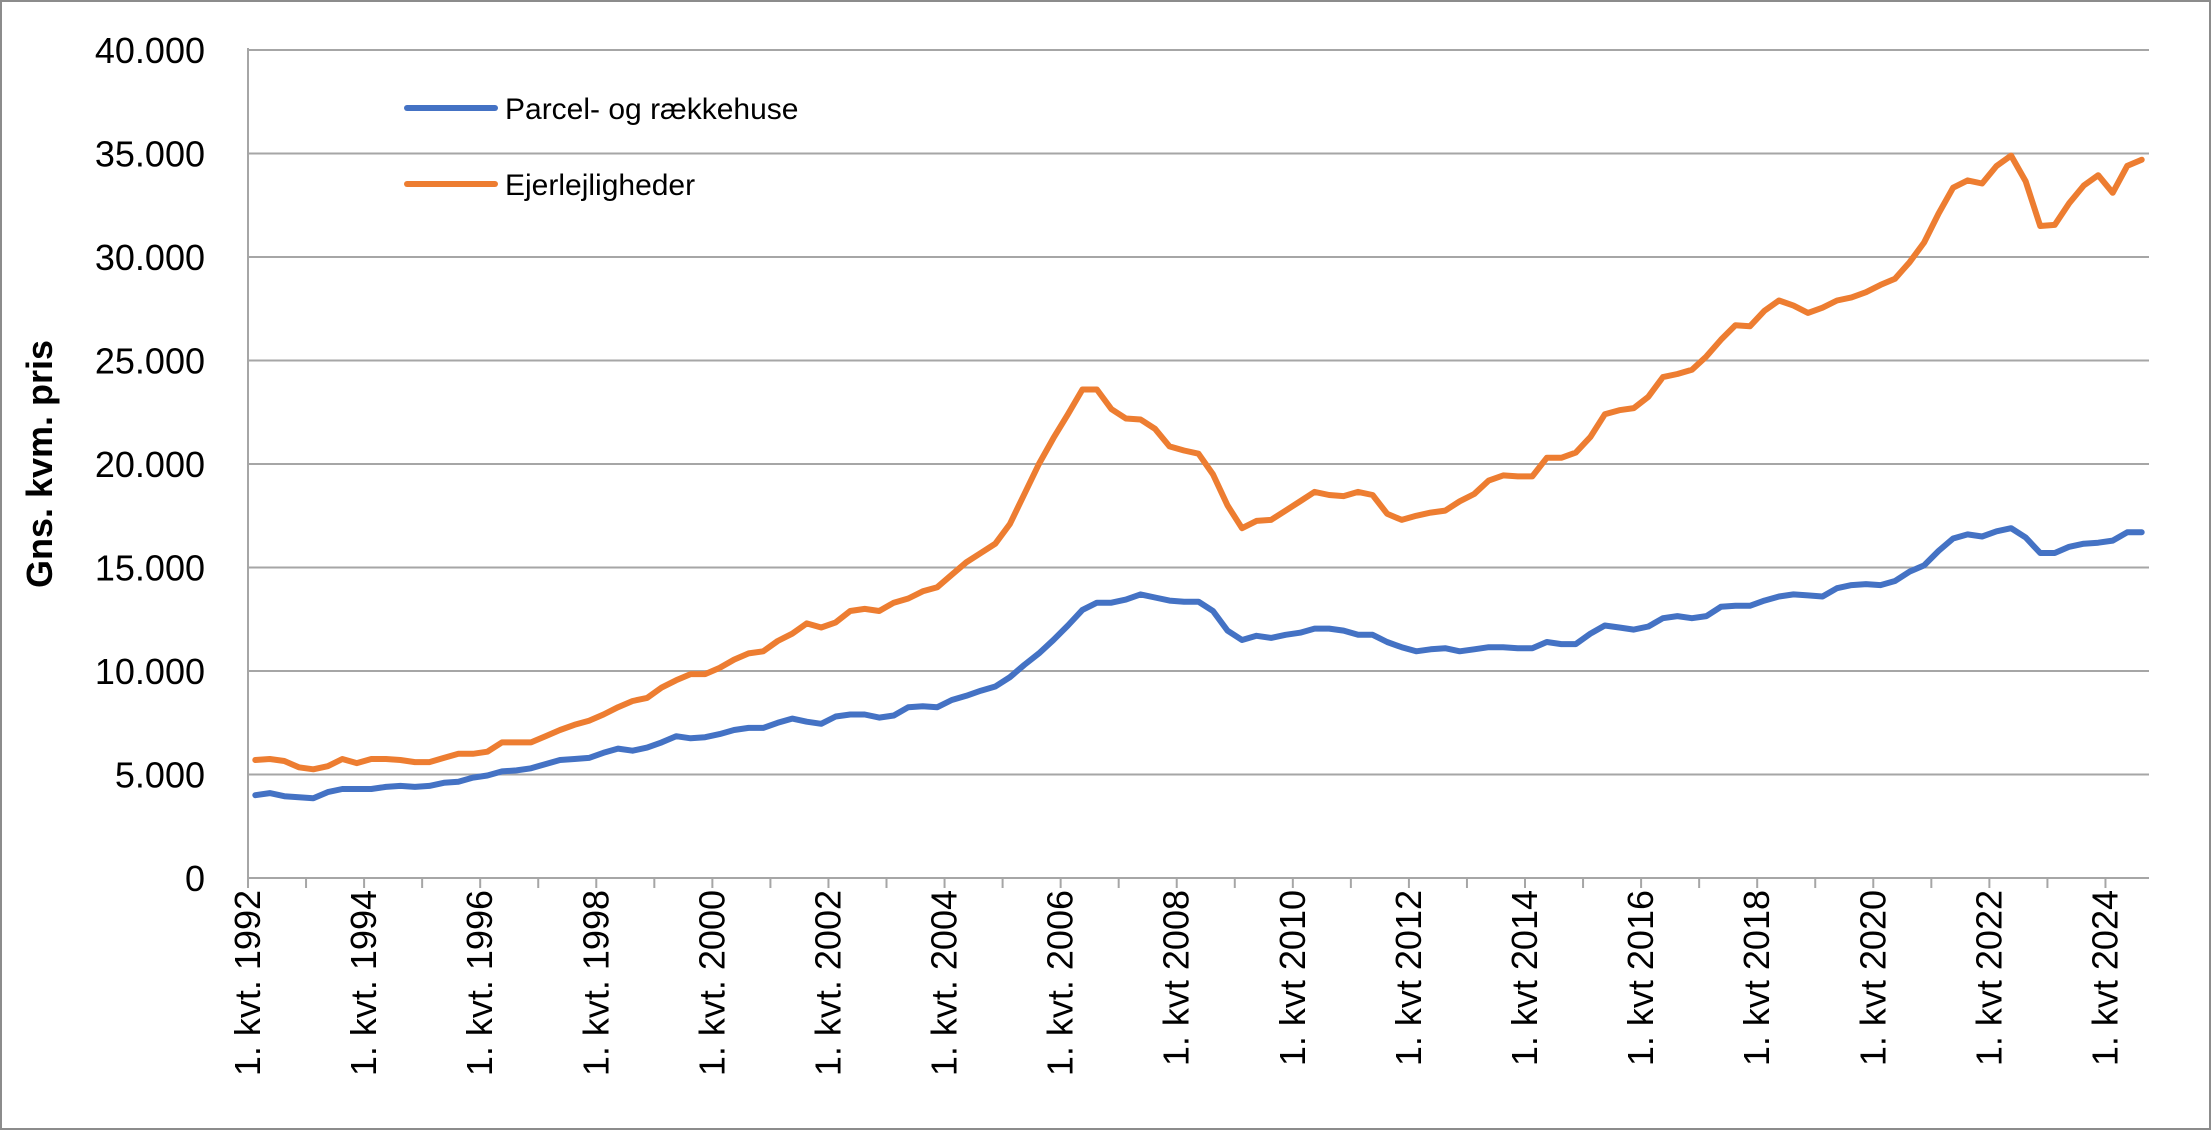 This screenshot has width=2211, height=1132. I want to click on x-tick-label: 1. kvt. 1996, so click(479, 983).